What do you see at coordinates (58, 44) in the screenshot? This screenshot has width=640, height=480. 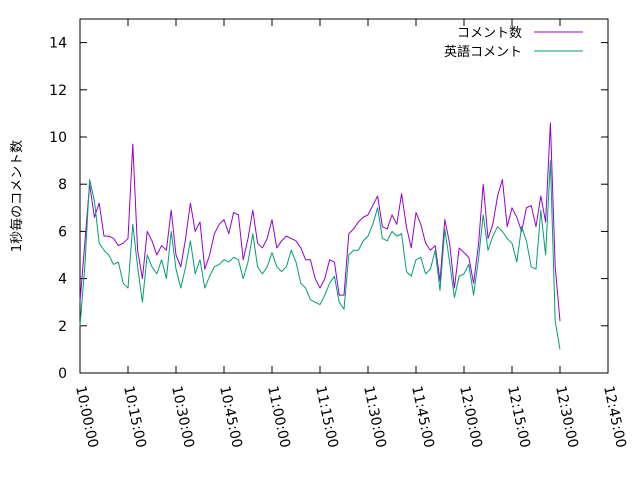 I see `y-tick-label: 14` at bounding box center [58, 44].